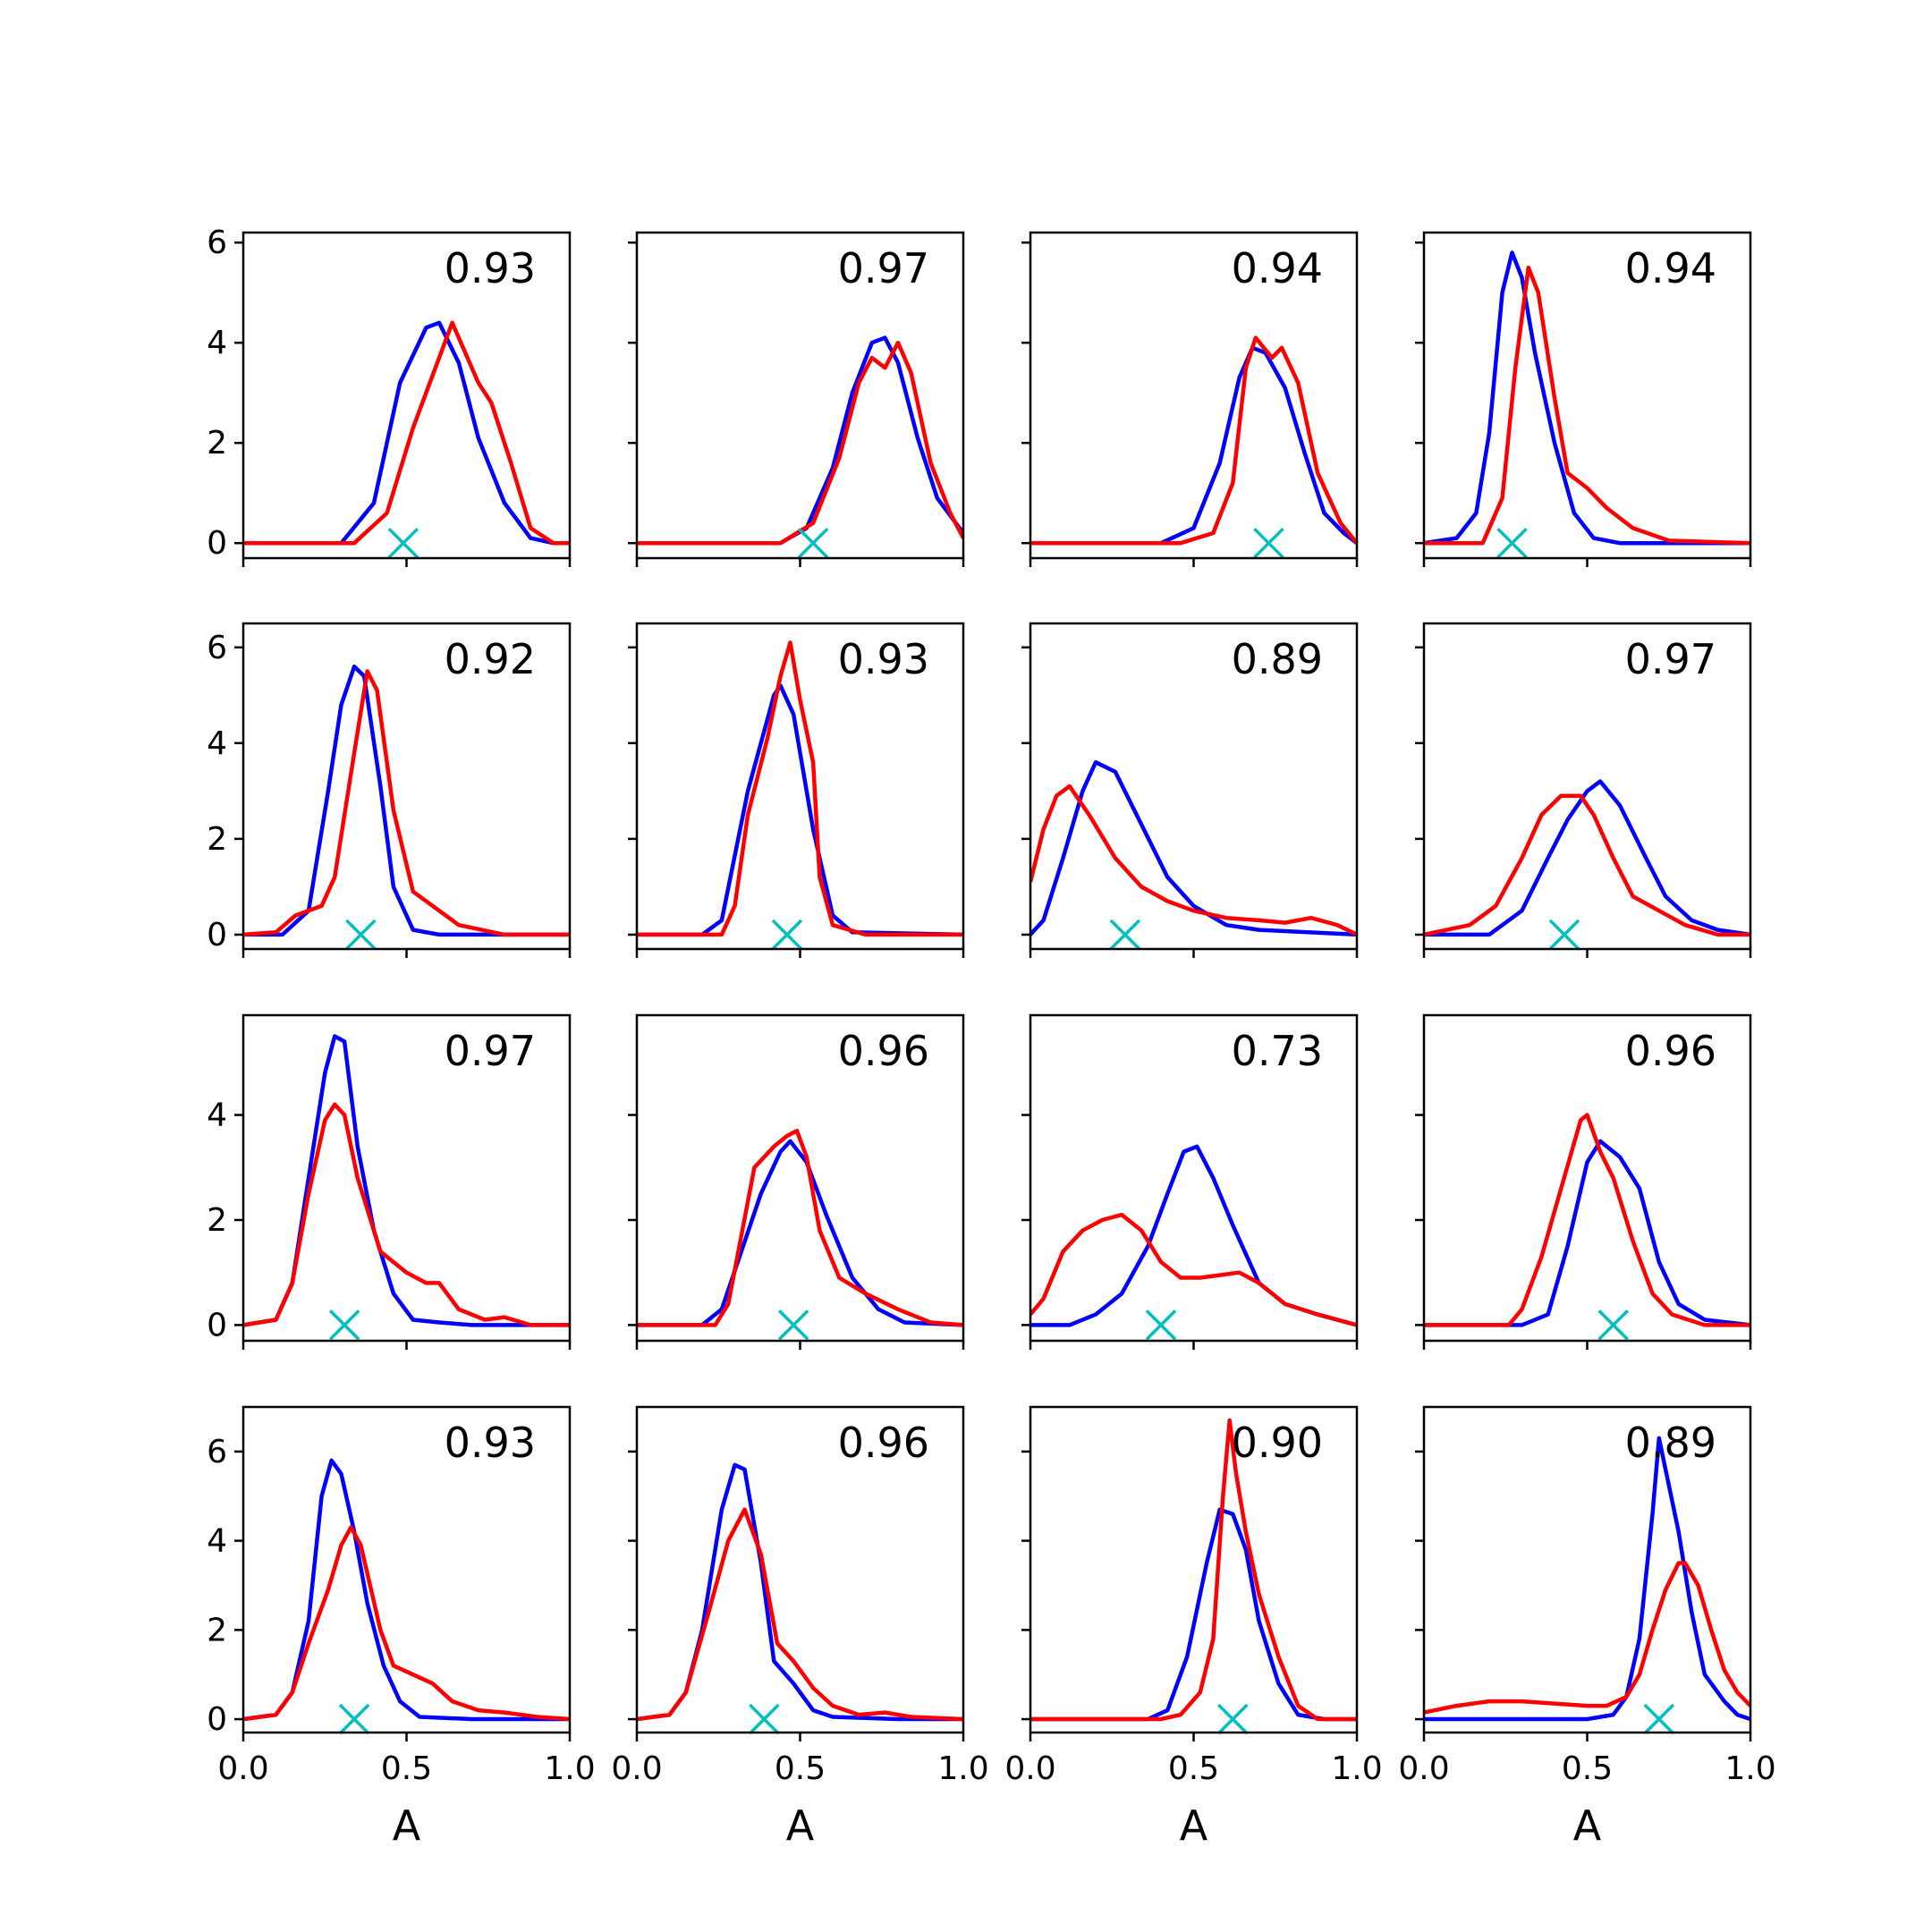 Image resolution: width=1932 pixels, height=1932 pixels. I want to click on subplot-r1-c0: 0 2 4 6 0.92, so click(389, 790).